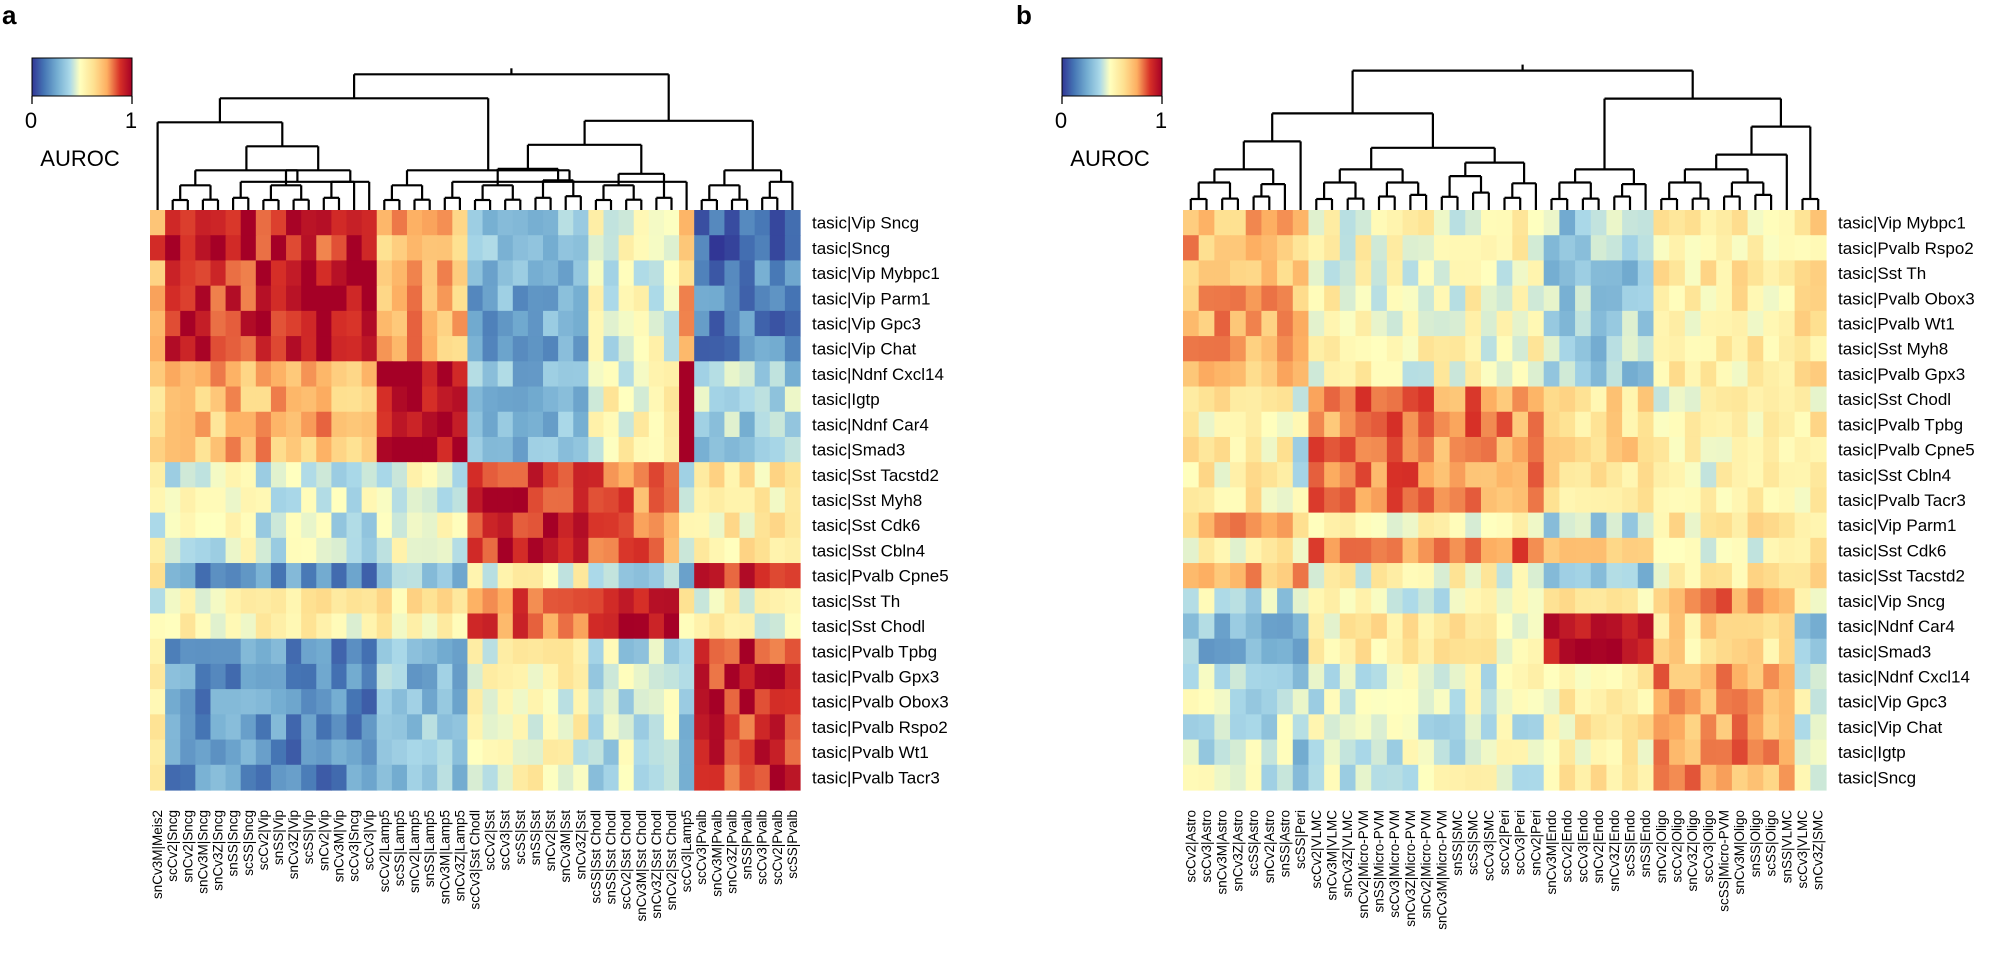 The image size is (2007, 964). I want to click on column-label: scCv3|Oligo, so click(1708, 846).